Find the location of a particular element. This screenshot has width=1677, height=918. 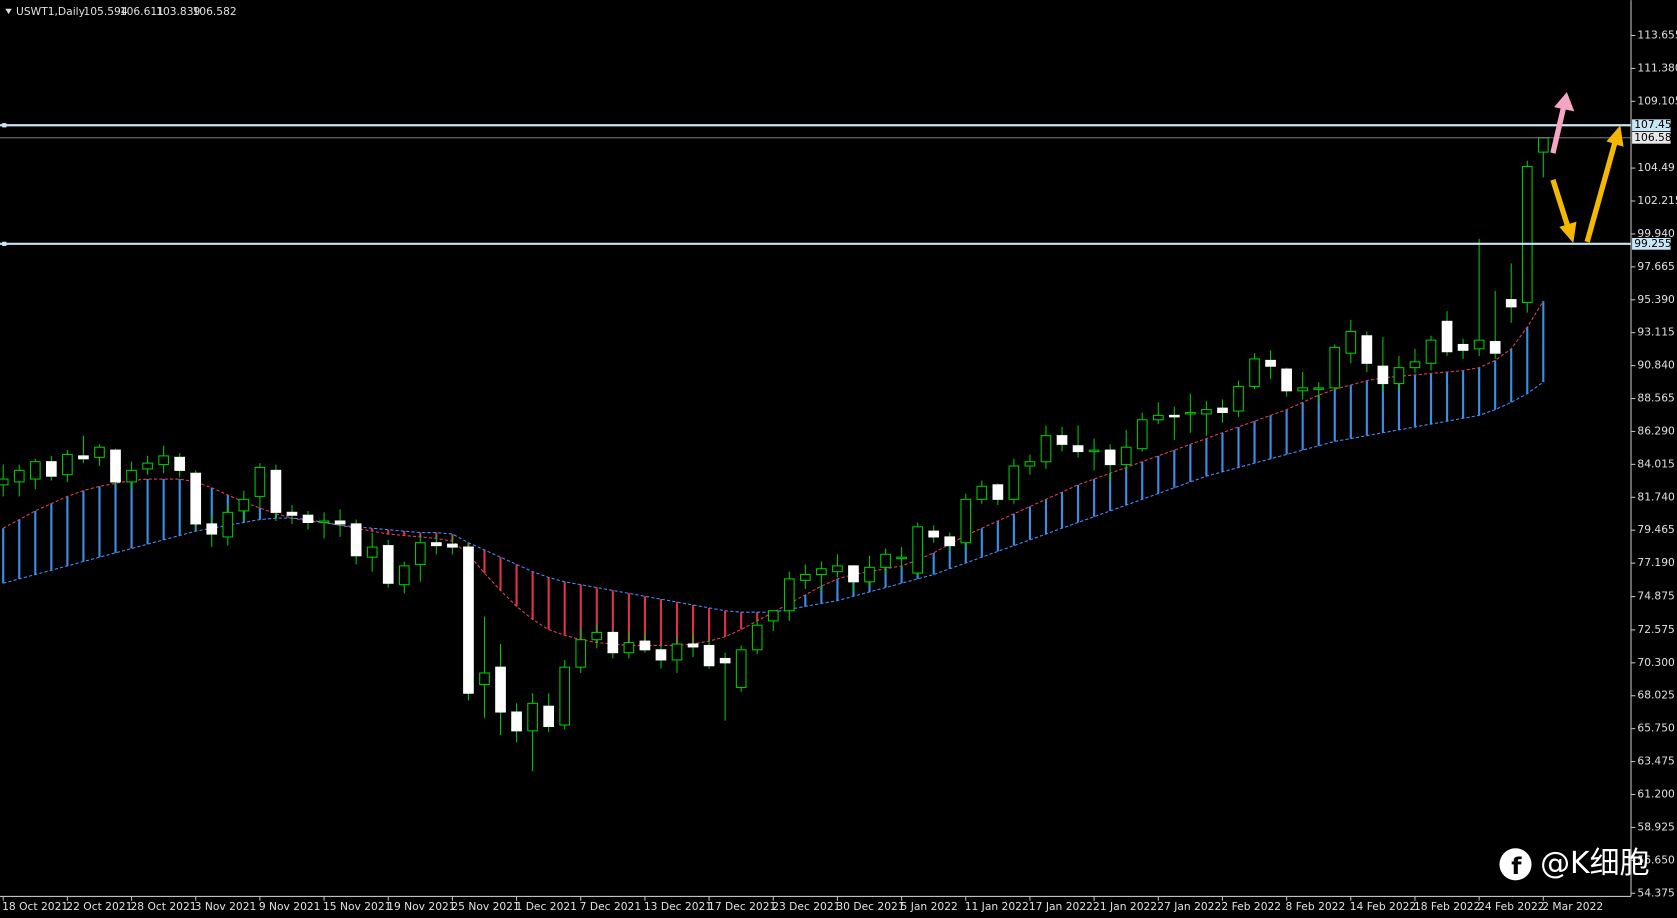

x-tick-label: 25 Nov 2021 is located at coordinates (485, 906).